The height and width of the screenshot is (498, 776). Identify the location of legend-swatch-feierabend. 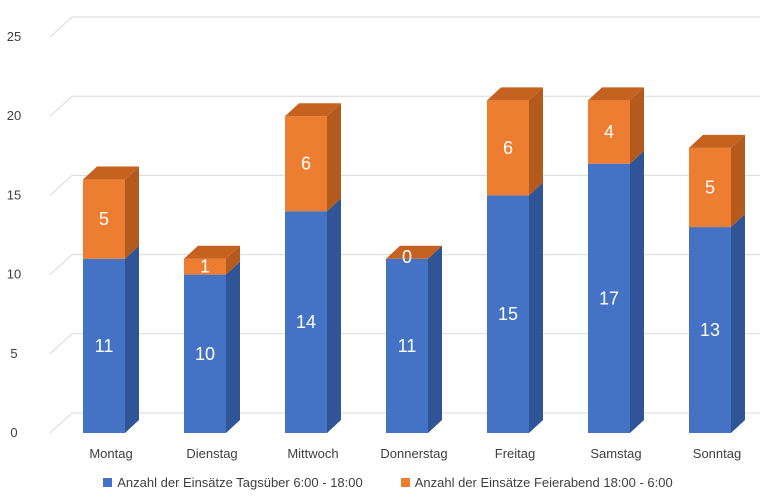
(405, 482).